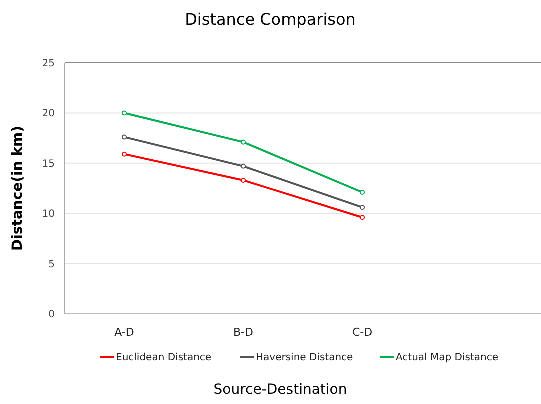 This screenshot has height=404, width=541. Describe the element at coordinates (51, 315) in the screenshot. I see `y-tick-label: 0` at that location.